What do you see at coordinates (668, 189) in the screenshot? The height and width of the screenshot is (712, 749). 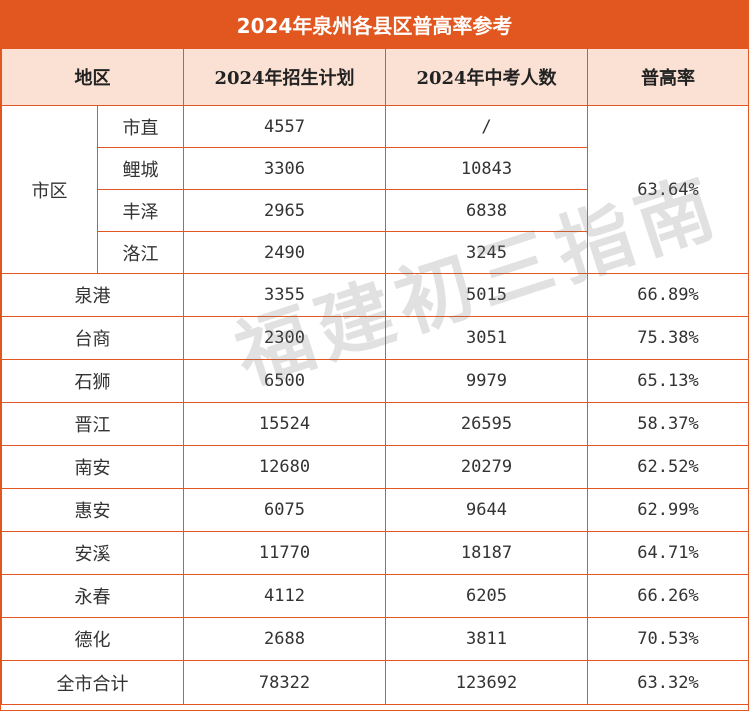 I see `city-group-rate: 63.64%` at bounding box center [668, 189].